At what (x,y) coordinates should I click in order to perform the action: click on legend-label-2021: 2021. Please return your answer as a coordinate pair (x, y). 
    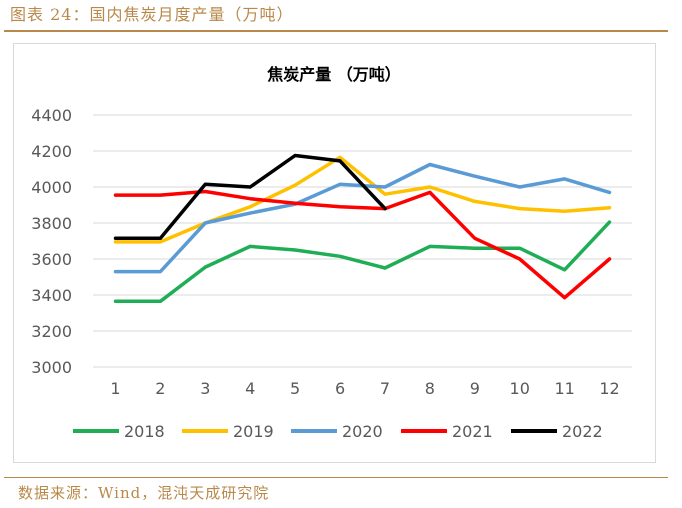
    Looking at the image, I should click on (472, 431).